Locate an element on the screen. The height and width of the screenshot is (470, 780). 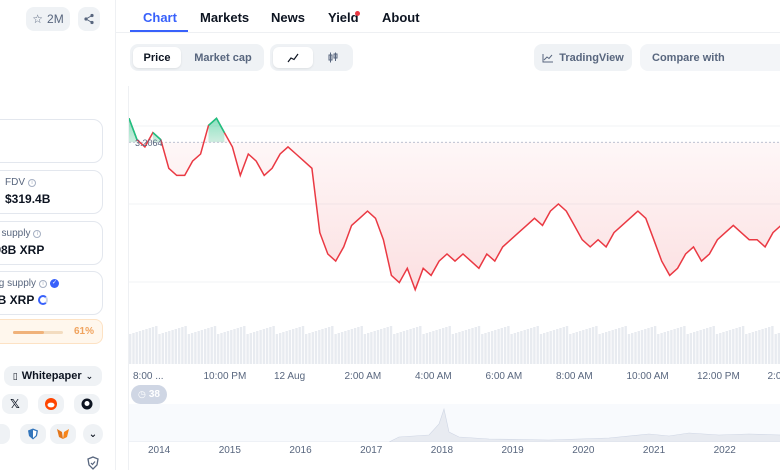
chart-type-toggle is located at coordinates (311, 57).